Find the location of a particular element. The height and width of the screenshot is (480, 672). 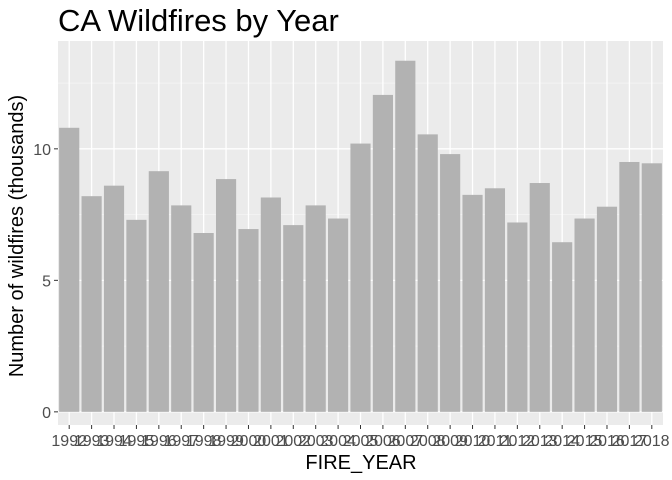

x-tick-label-1993: 1993 is located at coordinates (92, 441).